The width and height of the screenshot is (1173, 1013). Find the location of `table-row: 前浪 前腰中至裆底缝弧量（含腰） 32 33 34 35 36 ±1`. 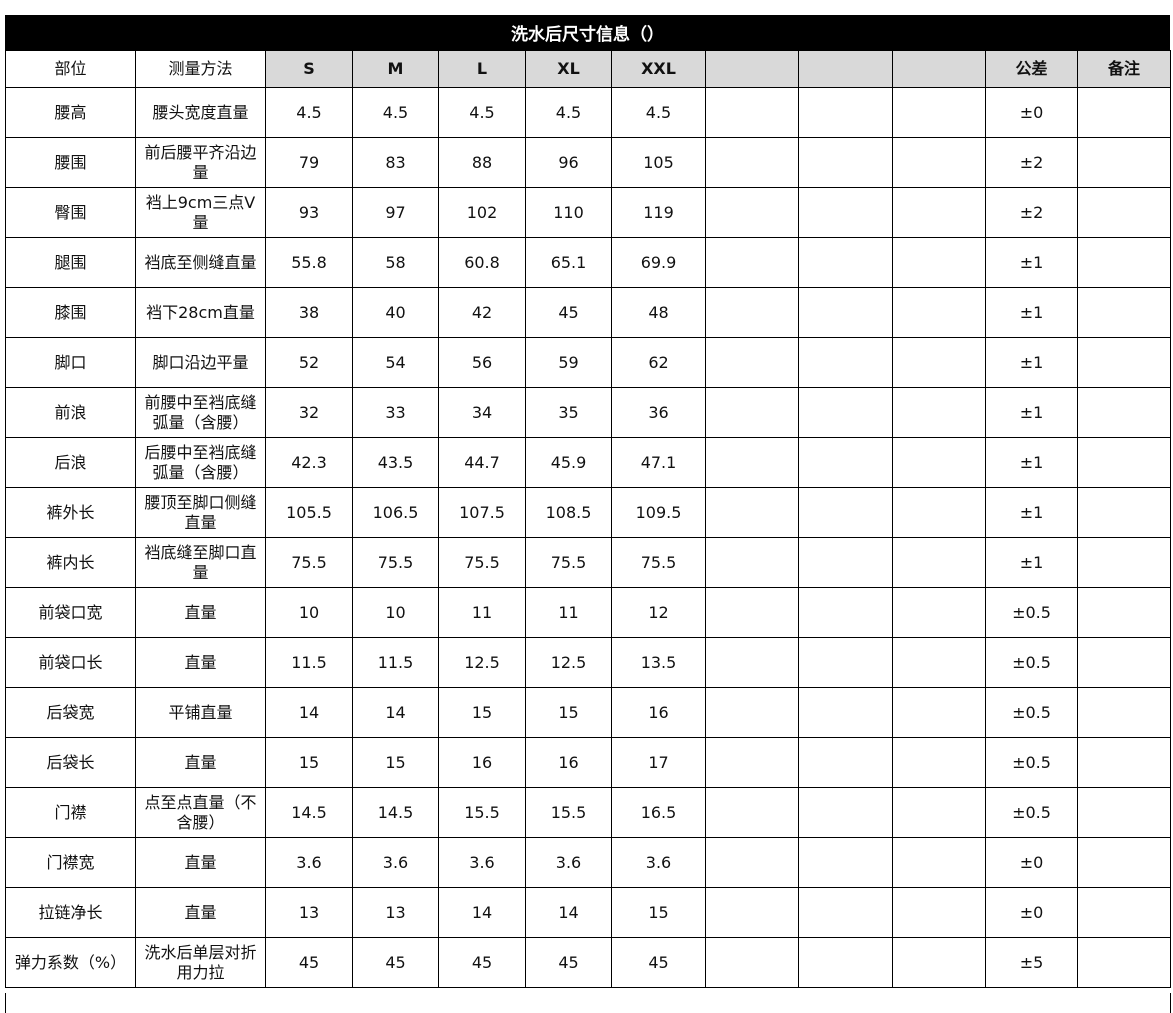

table-row: 前浪 前腰中至裆底缝弧量（含腰） 32 33 34 35 36 ±1 is located at coordinates (588, 412).